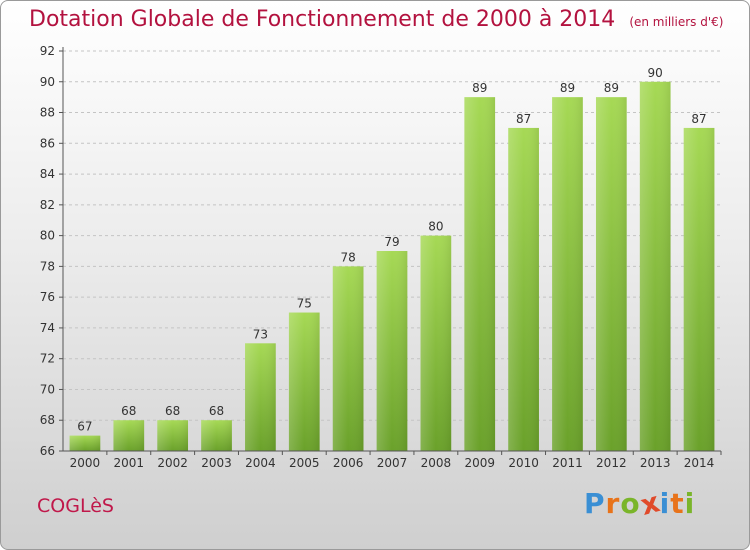 The width and height of the screenshot is (750, 550). What do you see at coordinates (630, 503) in the screenshot?
I see `logo-letter: o` at bounding box center [630, 503].